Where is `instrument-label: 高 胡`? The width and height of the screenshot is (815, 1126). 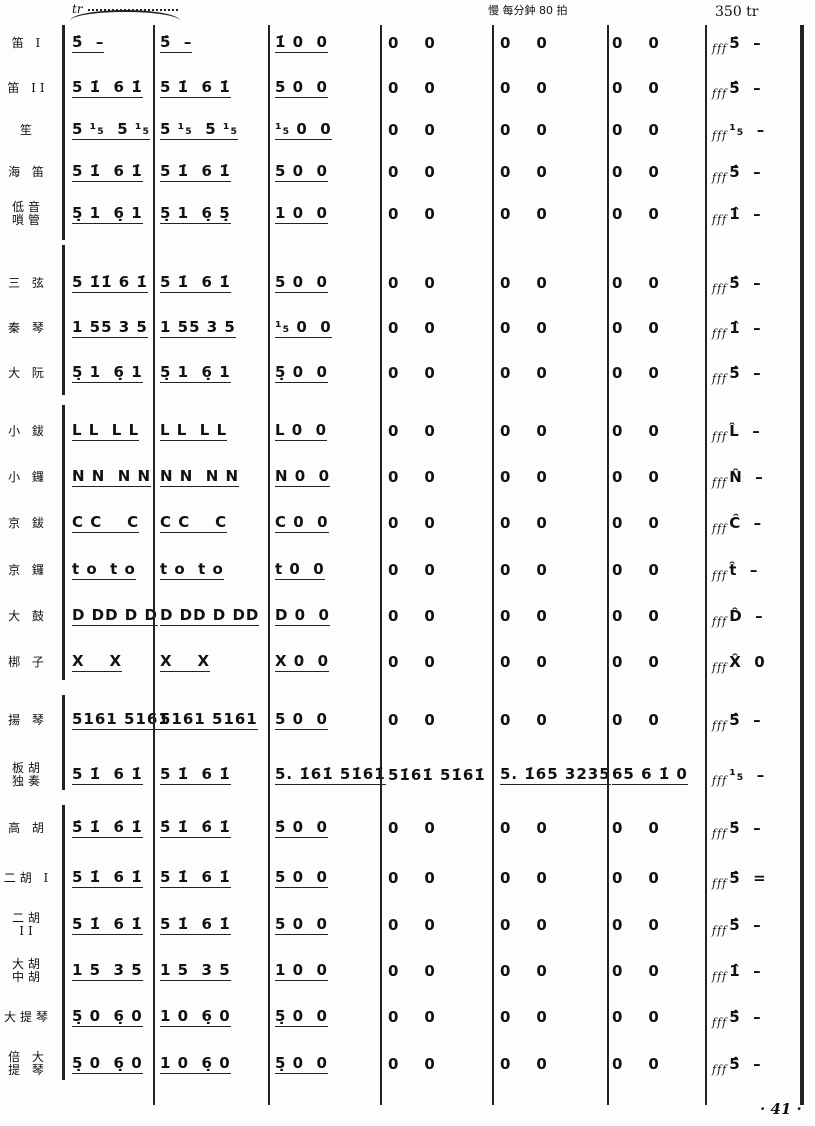 instrument-label: 高 胡 is located at coordinates (28, 827).